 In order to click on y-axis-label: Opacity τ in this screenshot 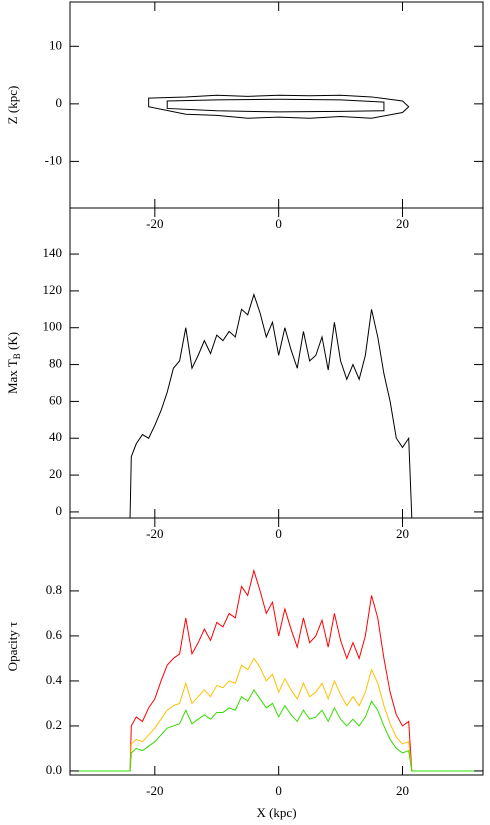, I will do `click(12, 647)`.